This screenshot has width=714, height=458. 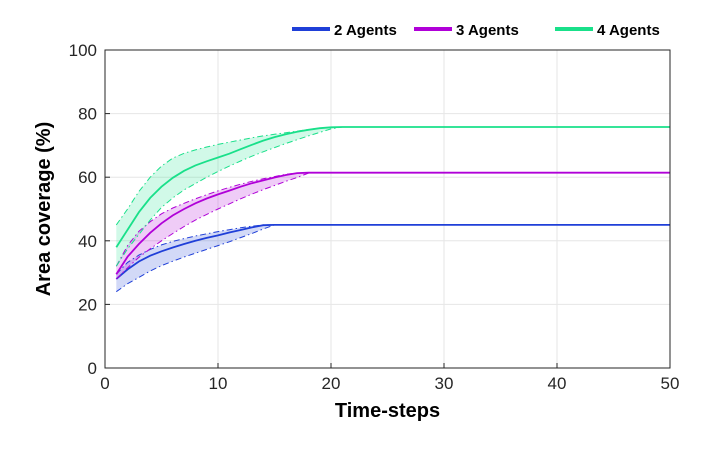 What do you see at coordinates (392, 251) in the screenshot?
I see `2-agents-mean-line` at bounding box center [392, 251].